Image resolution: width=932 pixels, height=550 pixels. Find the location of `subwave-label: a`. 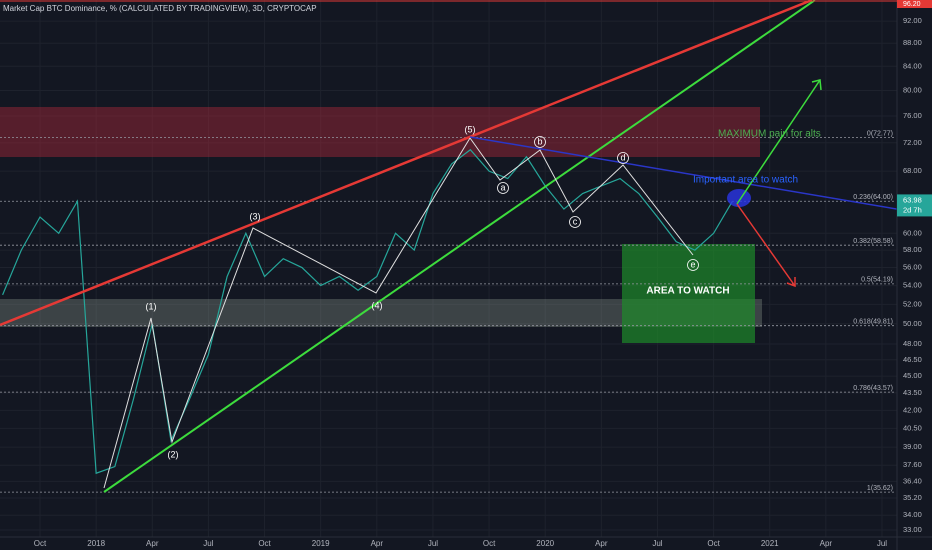

subwave-label: a is located at coordinates (502, 187).